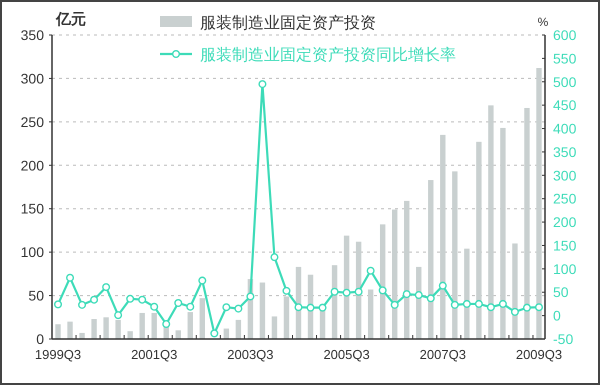  I want to click on y2-tick-label: -50, so click(563, 339).